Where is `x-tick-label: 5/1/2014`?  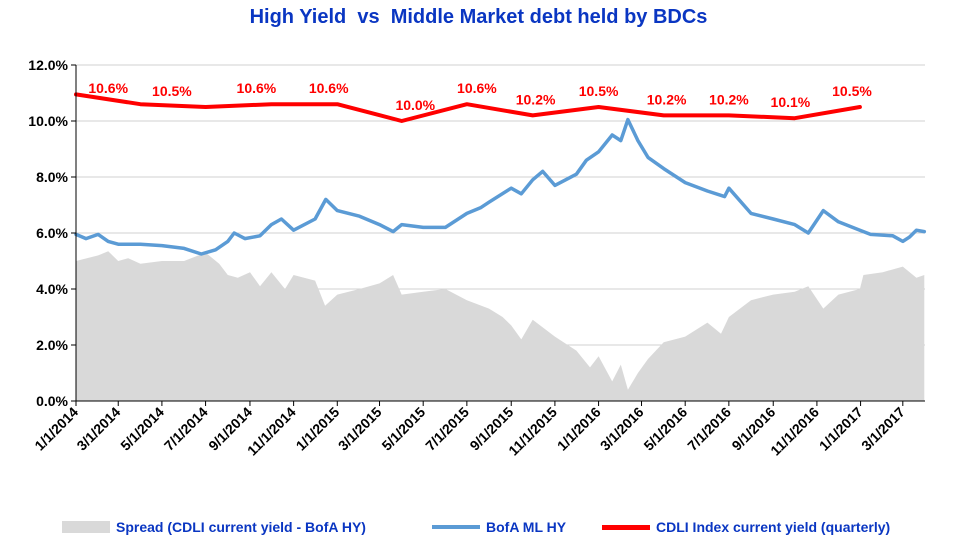 x-tick-label: 5/1/2014 is located at coordinates (142, 429).